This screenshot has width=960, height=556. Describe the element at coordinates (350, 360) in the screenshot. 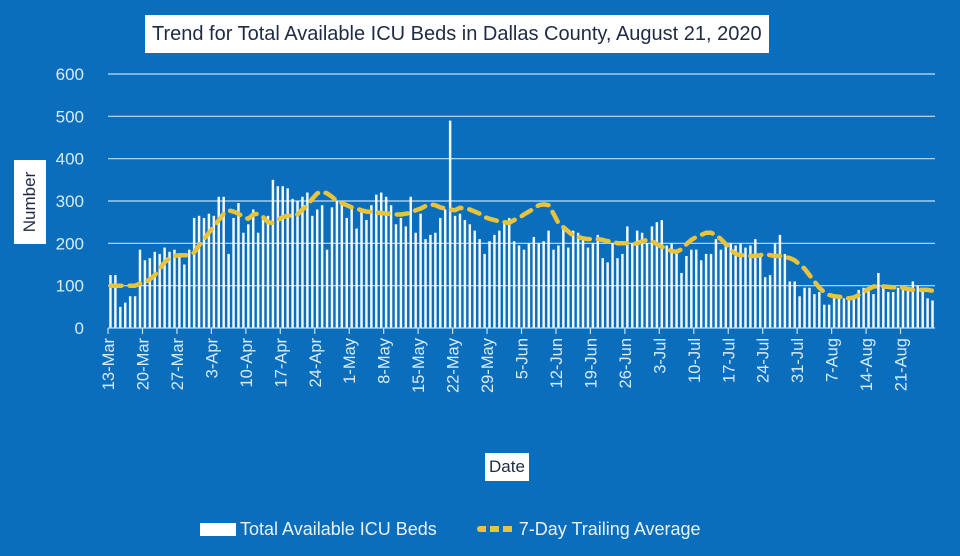

I see `x-tick-label: 1-May` at that location.